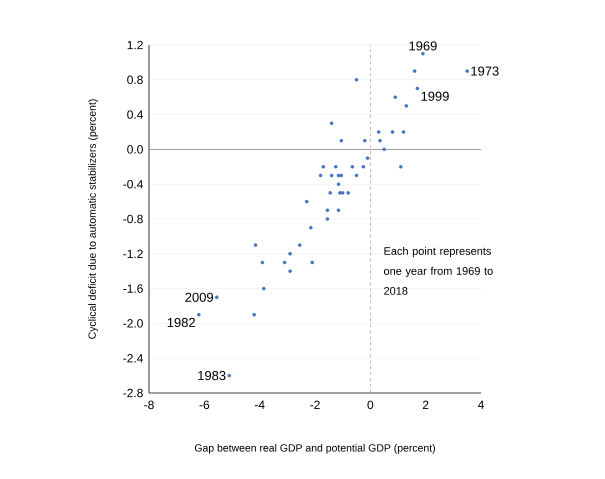 The height and width of the screenshot is (479, 605). I want to click on y-tick-label: -1.6, so click(133, 288).